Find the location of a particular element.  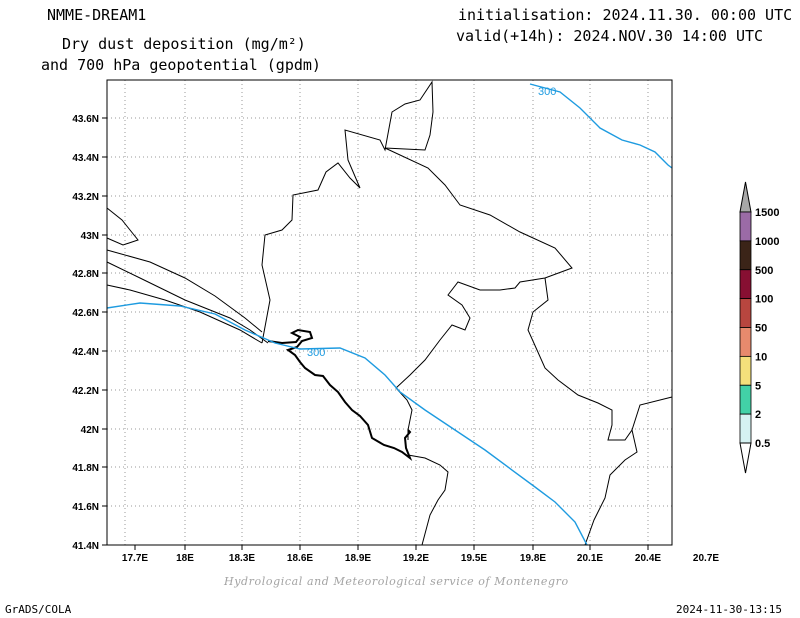

colorbar-max-arrow is located at coordinates (745, 197).